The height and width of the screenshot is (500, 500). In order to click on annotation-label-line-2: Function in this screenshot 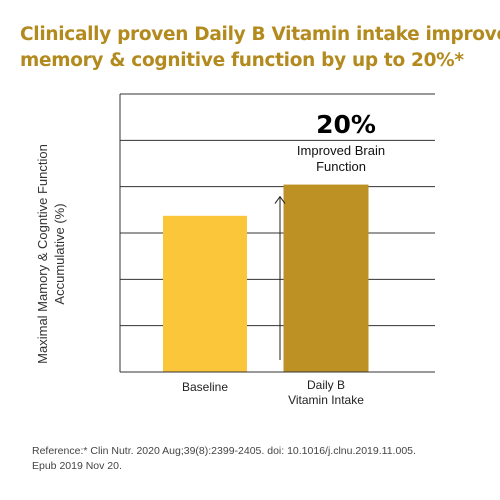, I will do `click(341, 166)`.